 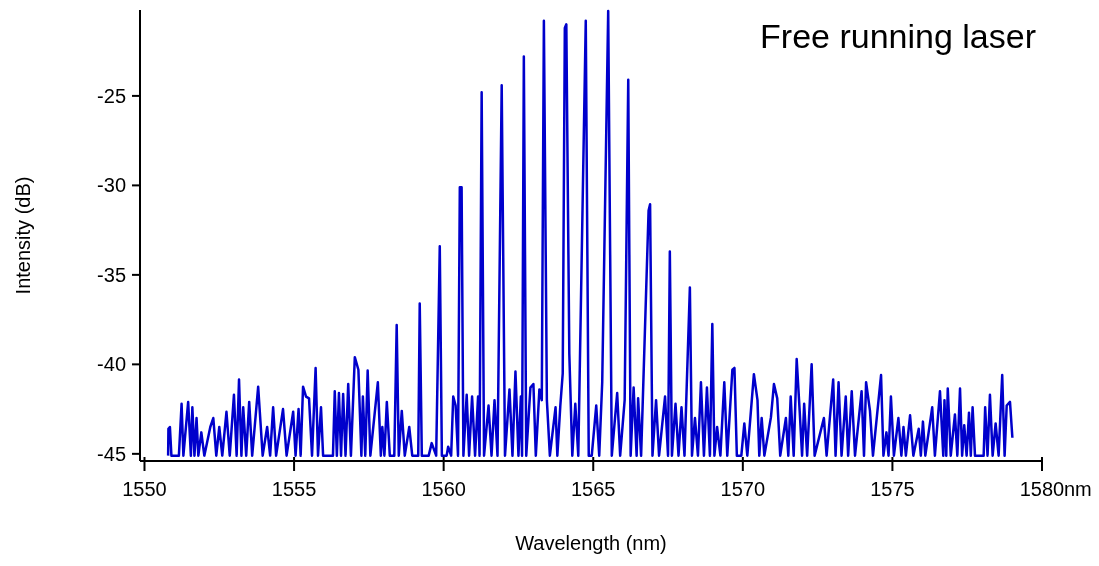 What do you see at coordinates (144, 489) in the screenshot?
I see `x-tick-label: 1550` at bounding box center [144, 489].